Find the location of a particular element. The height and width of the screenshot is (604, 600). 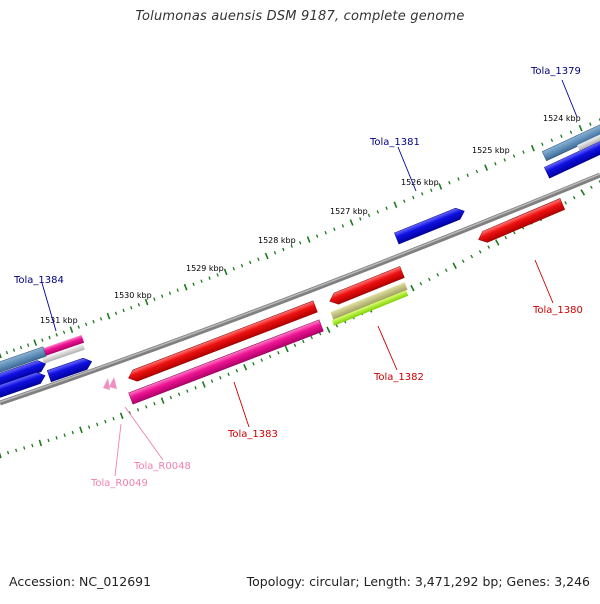

gene-left-forward is located at coordinates (24, 373).